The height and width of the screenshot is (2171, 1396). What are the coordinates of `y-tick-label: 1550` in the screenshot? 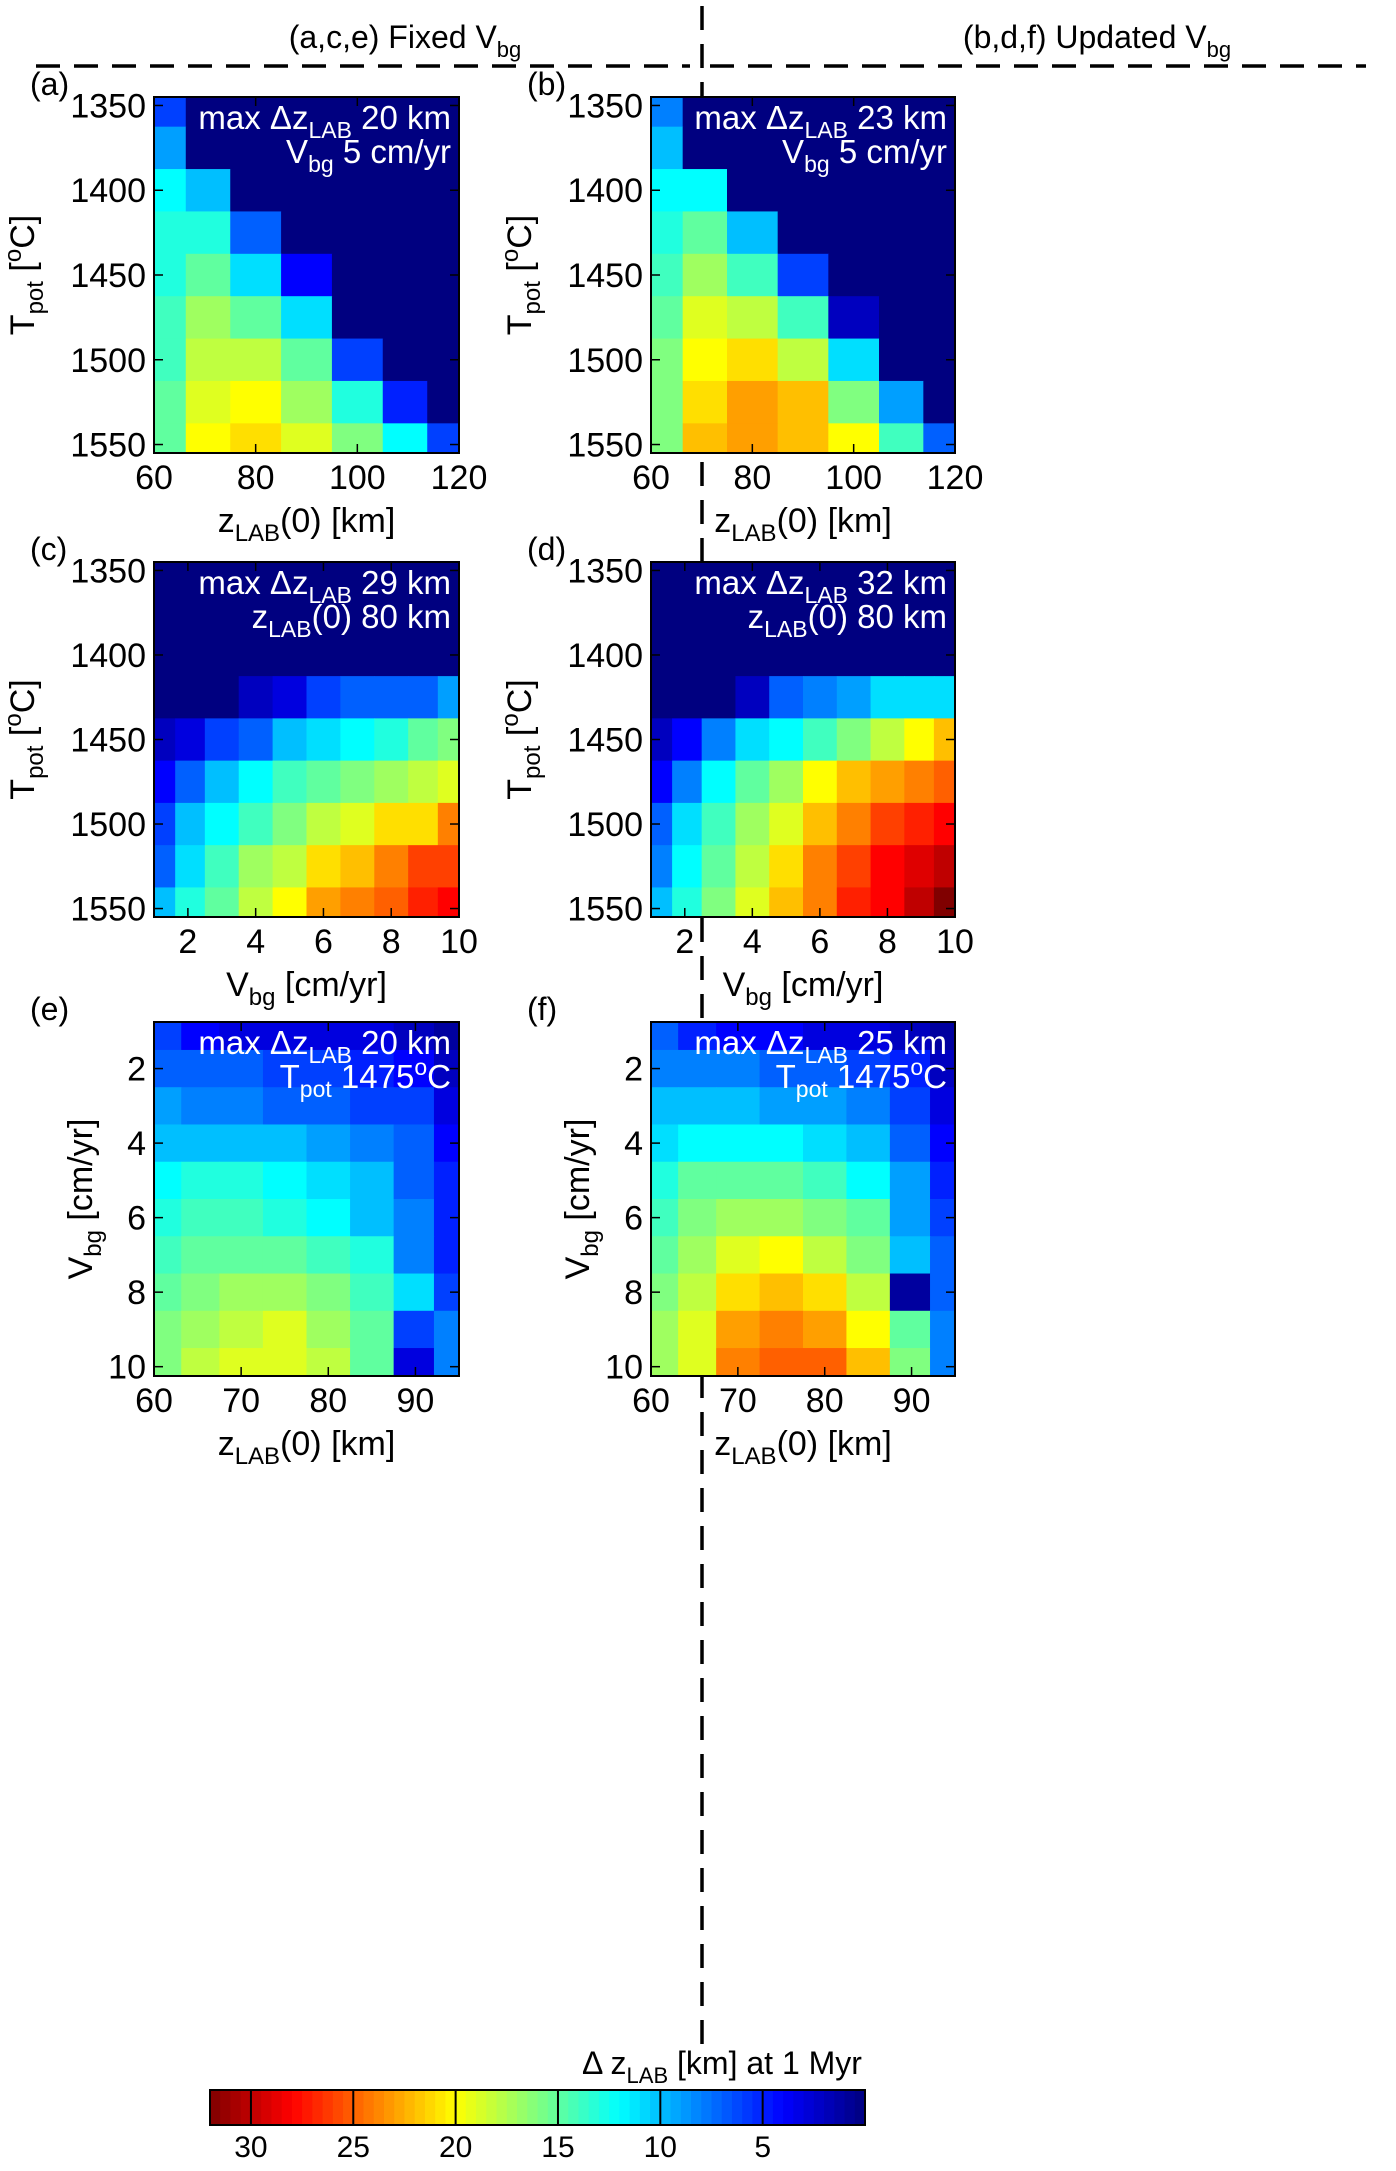 It's located at (605, 446).